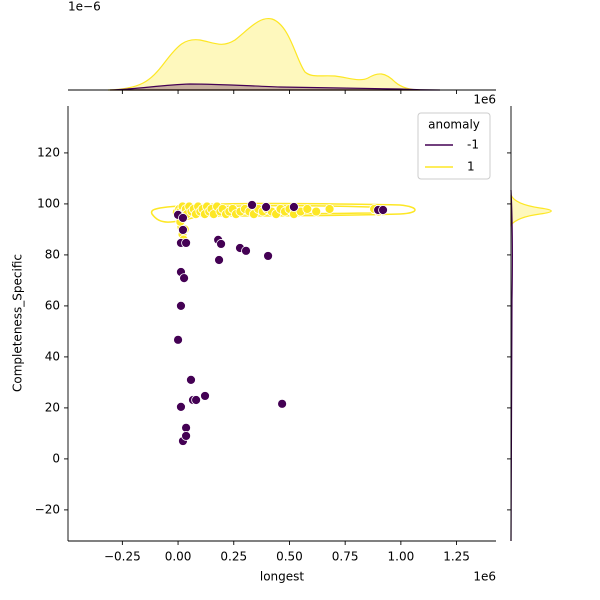  I want to click on x-tick-label: −0.25, so click(122, 557).